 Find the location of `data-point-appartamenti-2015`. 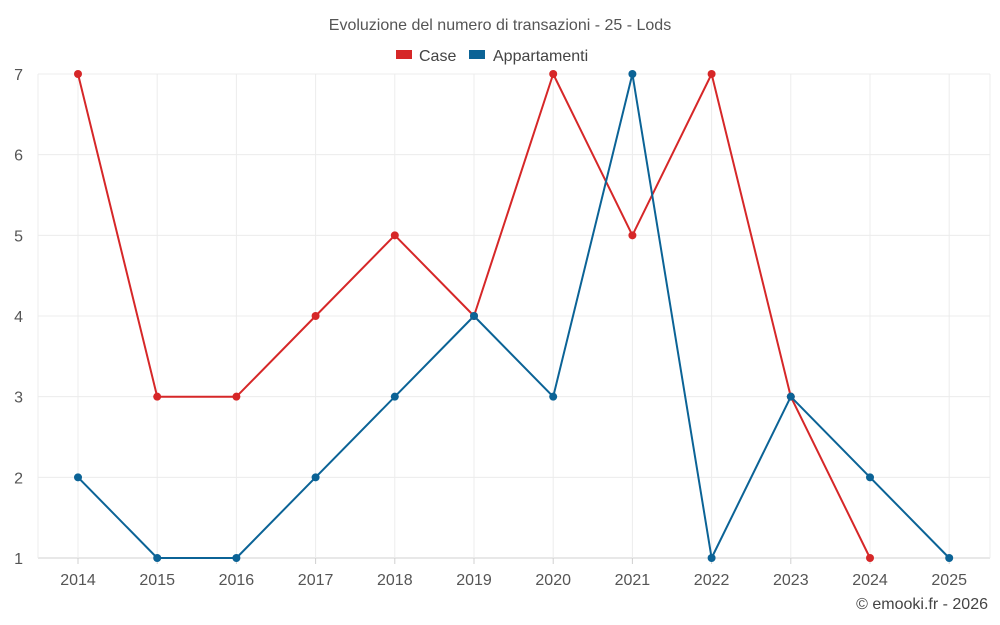

data-point-appartamenti-2015 is located at coordinates (157, 558).